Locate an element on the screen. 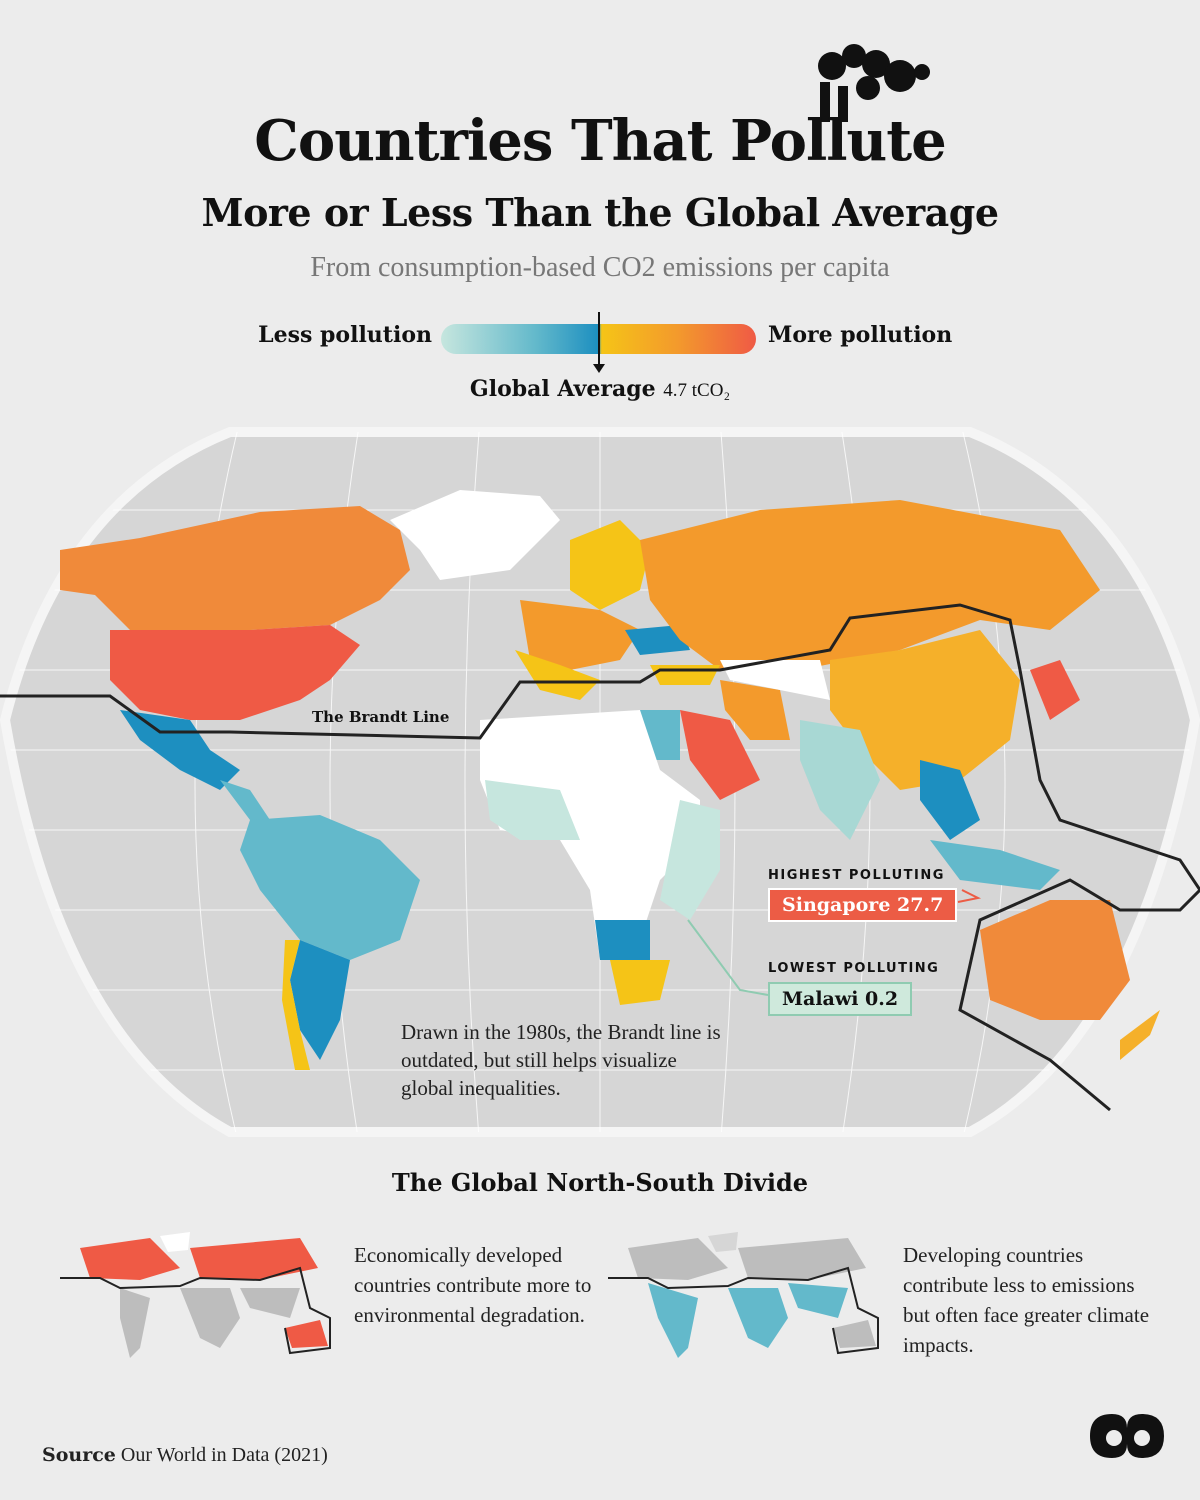 This screenshot has height=1500, width=1200. region-argentina is located at coordinates (320, 1000).